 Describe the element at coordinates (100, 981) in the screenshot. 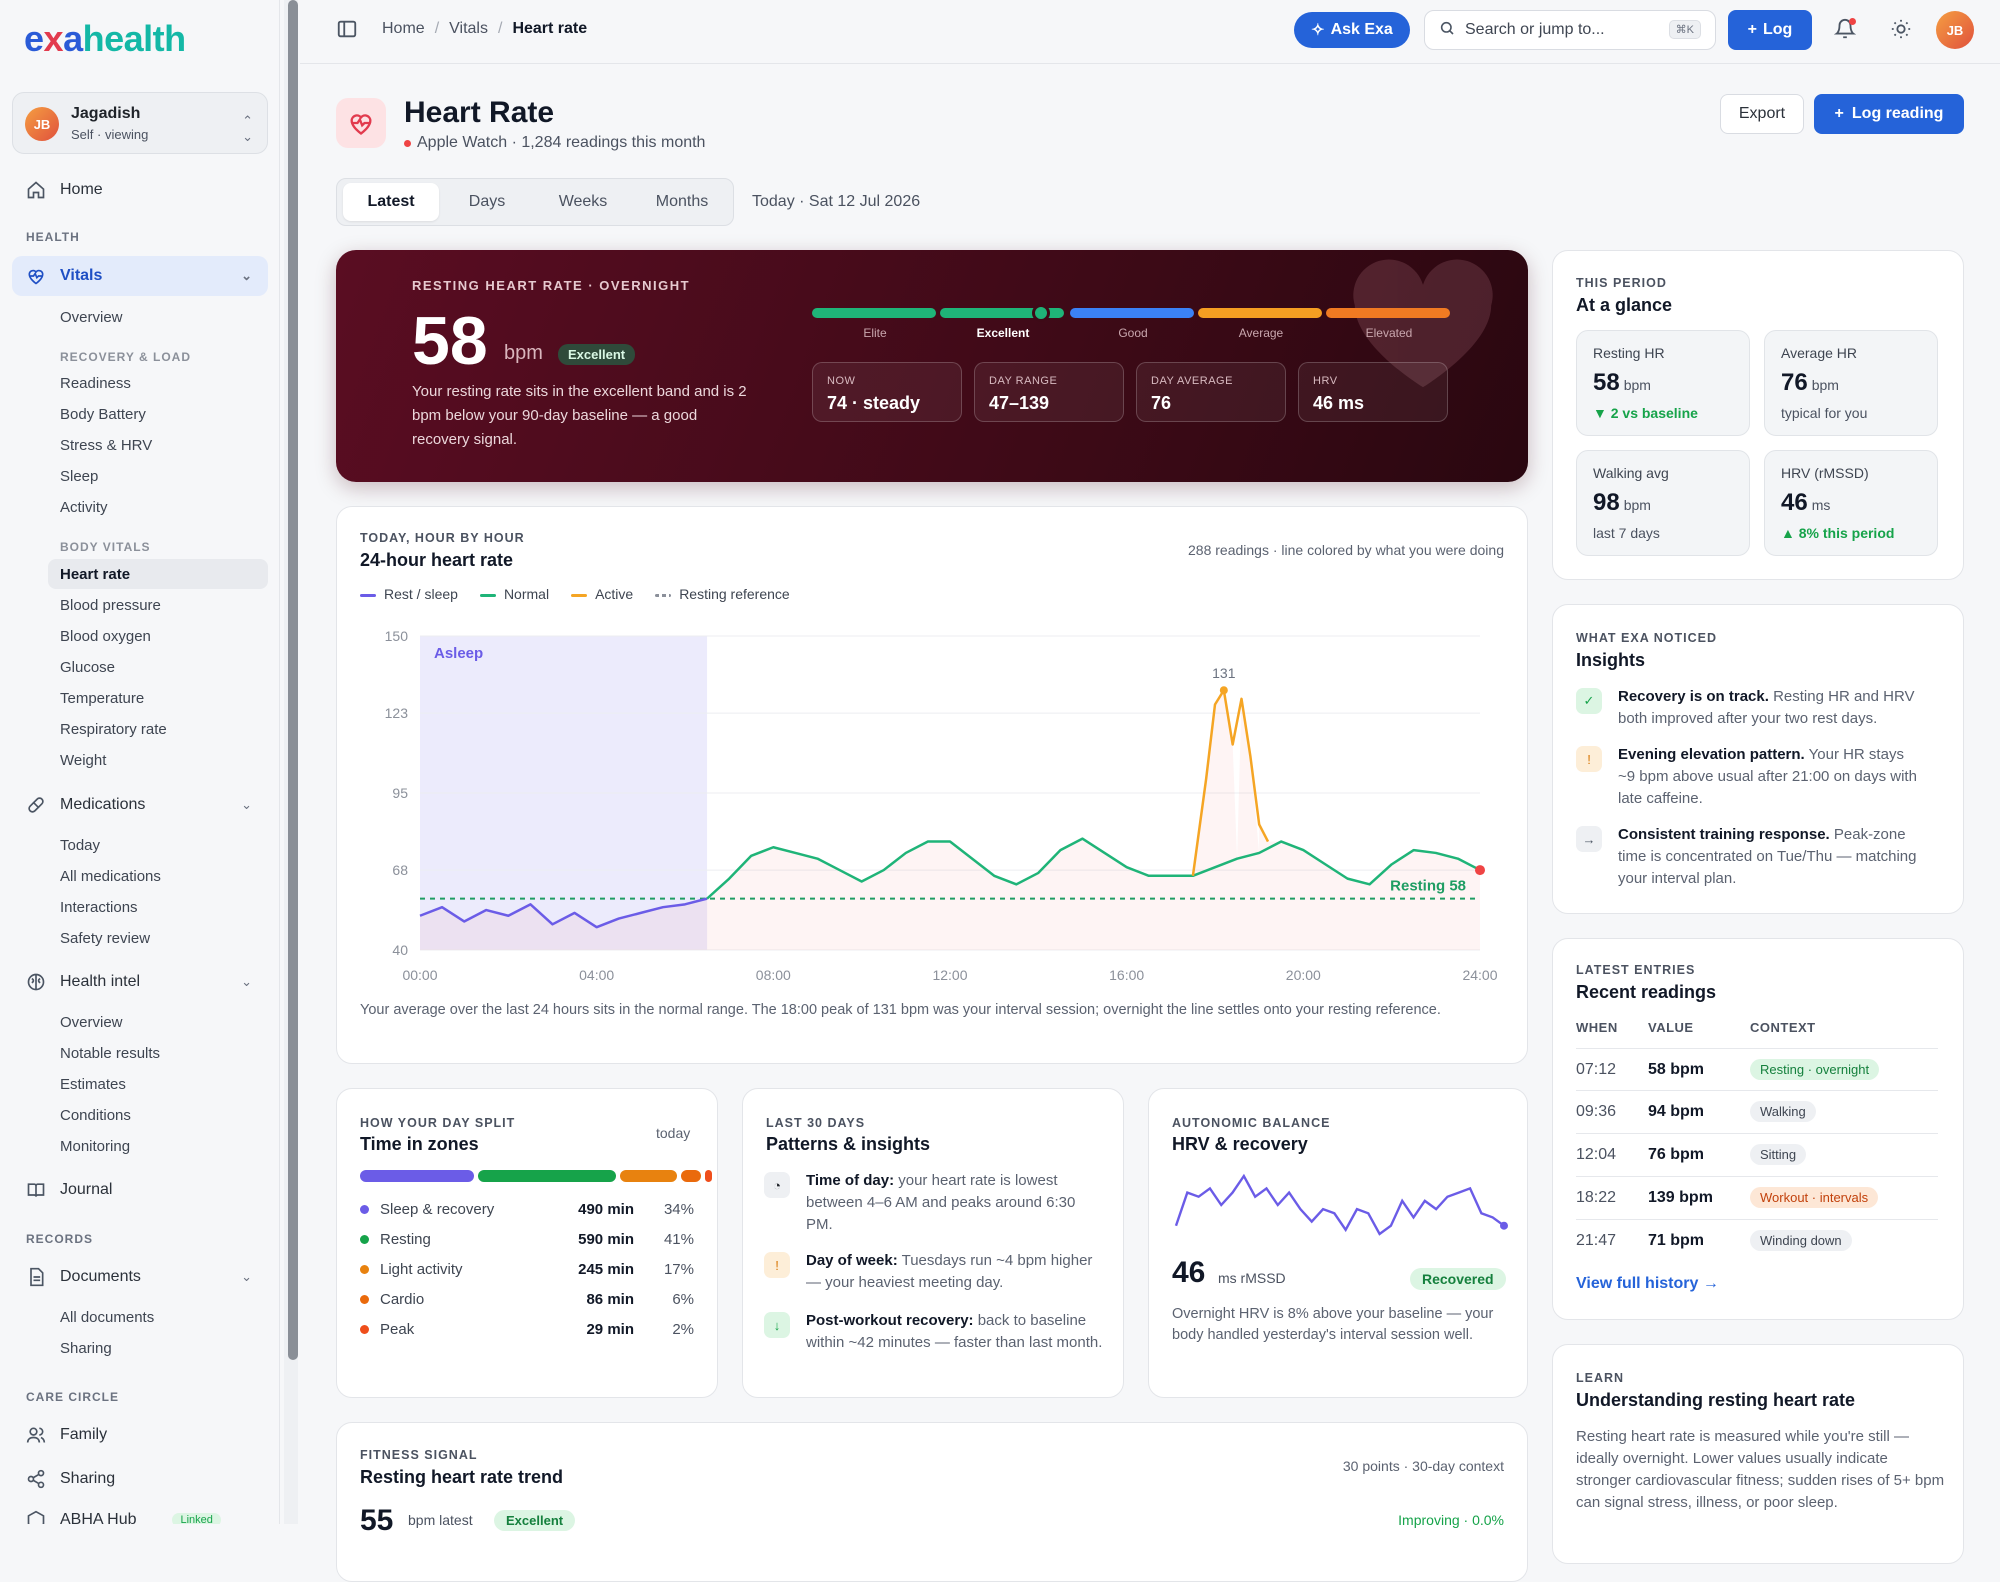

I see `nav-health-intel-label: Health intel` at that location.